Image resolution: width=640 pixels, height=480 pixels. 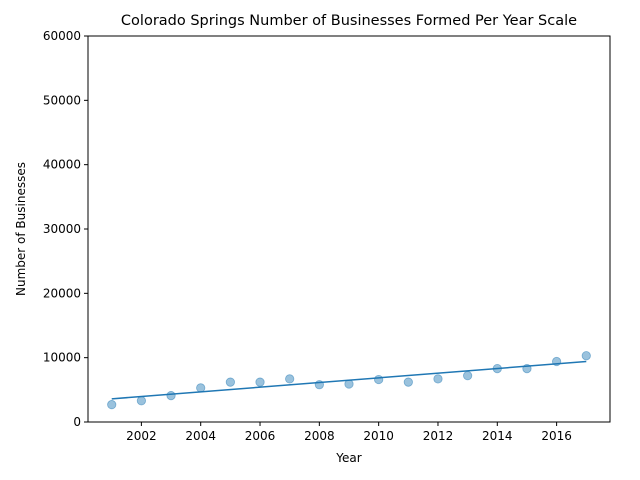 What do you see at coordinates (77, 422) in the screenshot?
I see `y-tick-label: 0` at bounding box center [77, 422].